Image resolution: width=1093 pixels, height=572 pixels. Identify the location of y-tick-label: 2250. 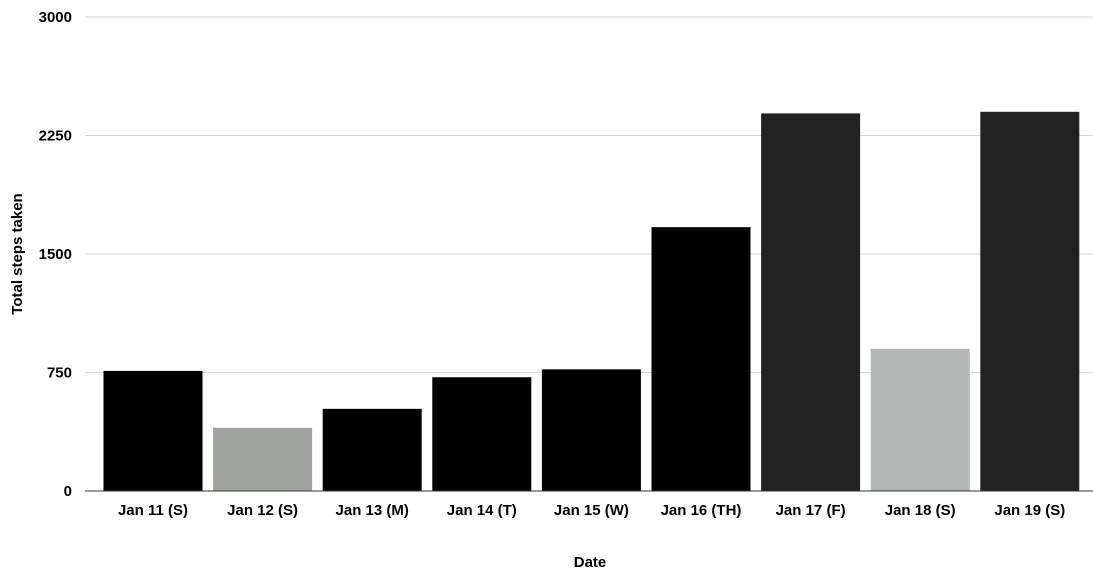
(55, 136).